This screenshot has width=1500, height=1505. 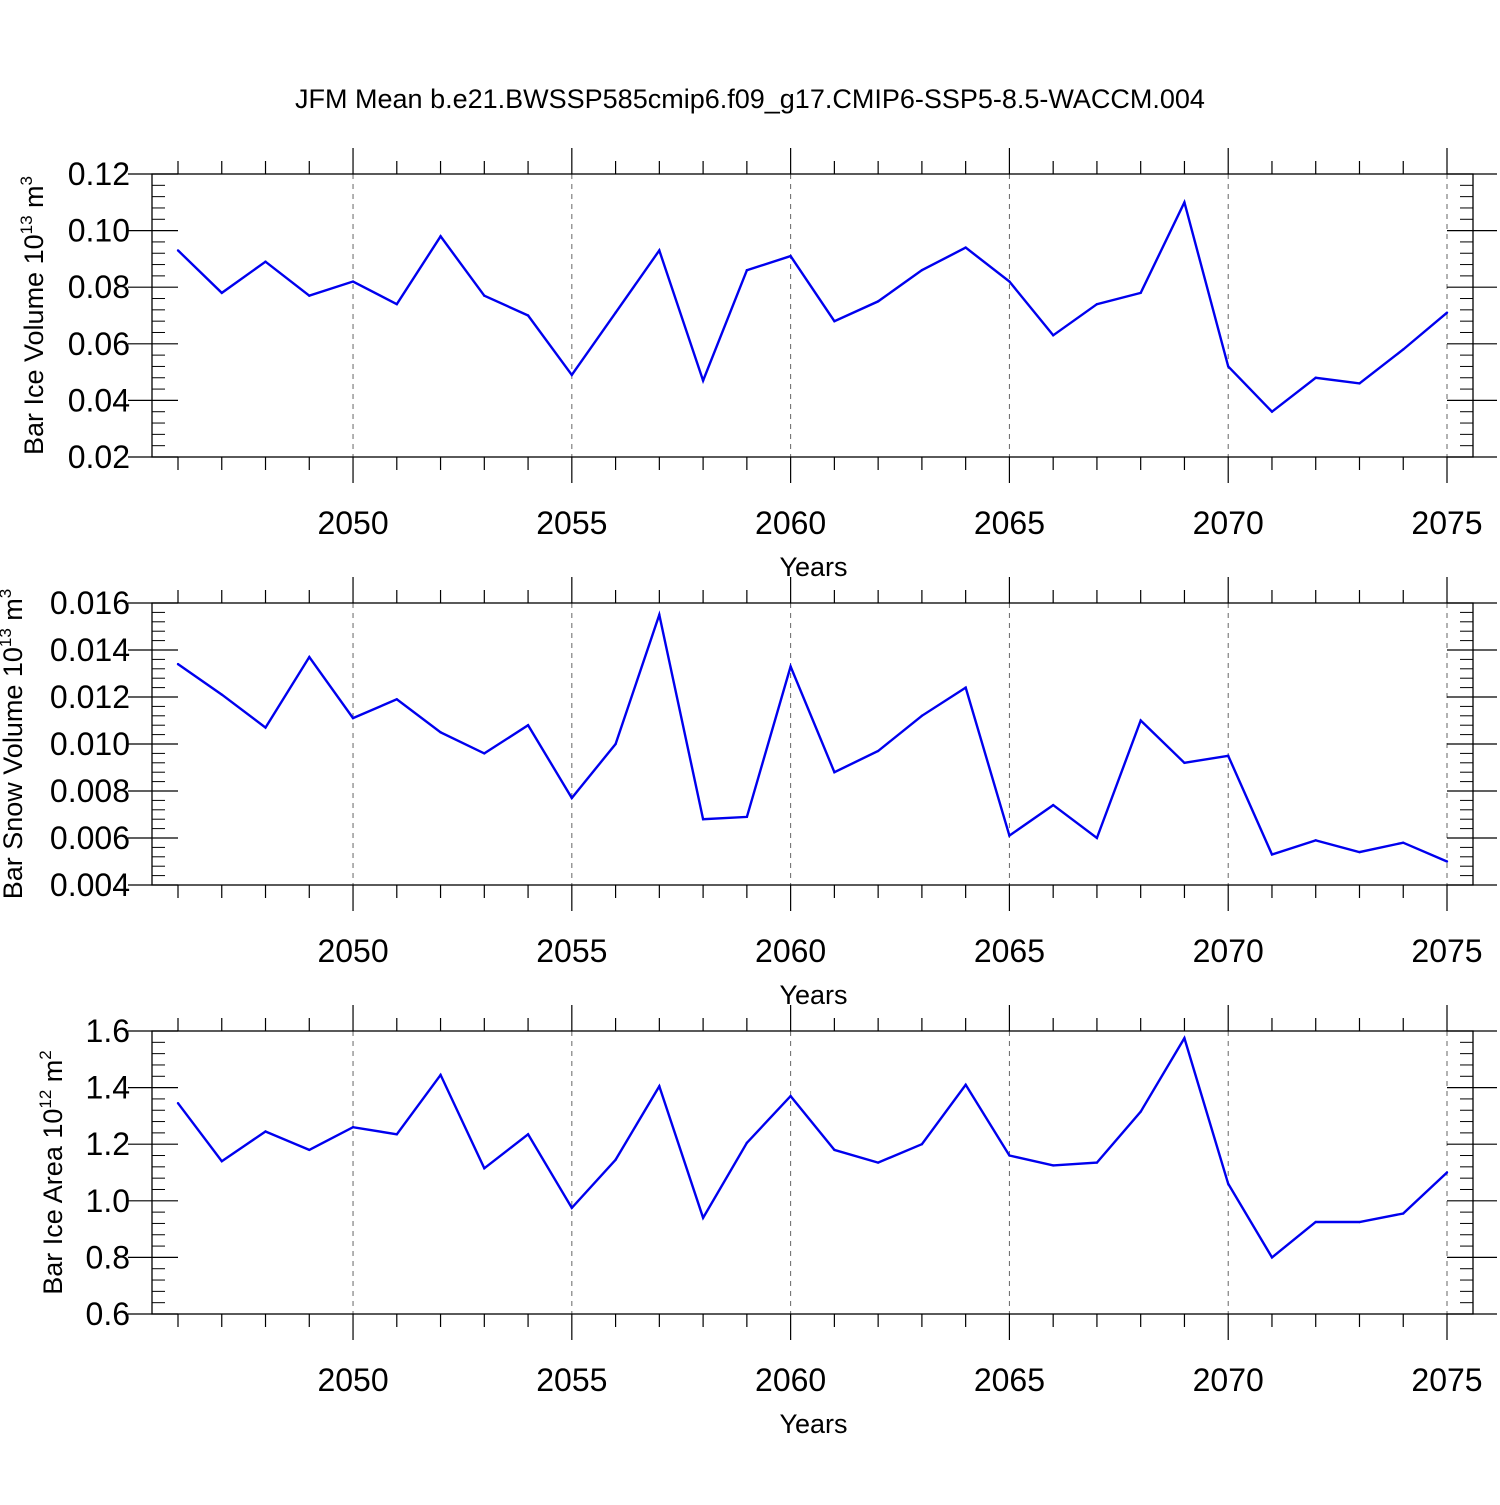 I want to click on x-tick-label: 2050, so click(x=352, y=1380).